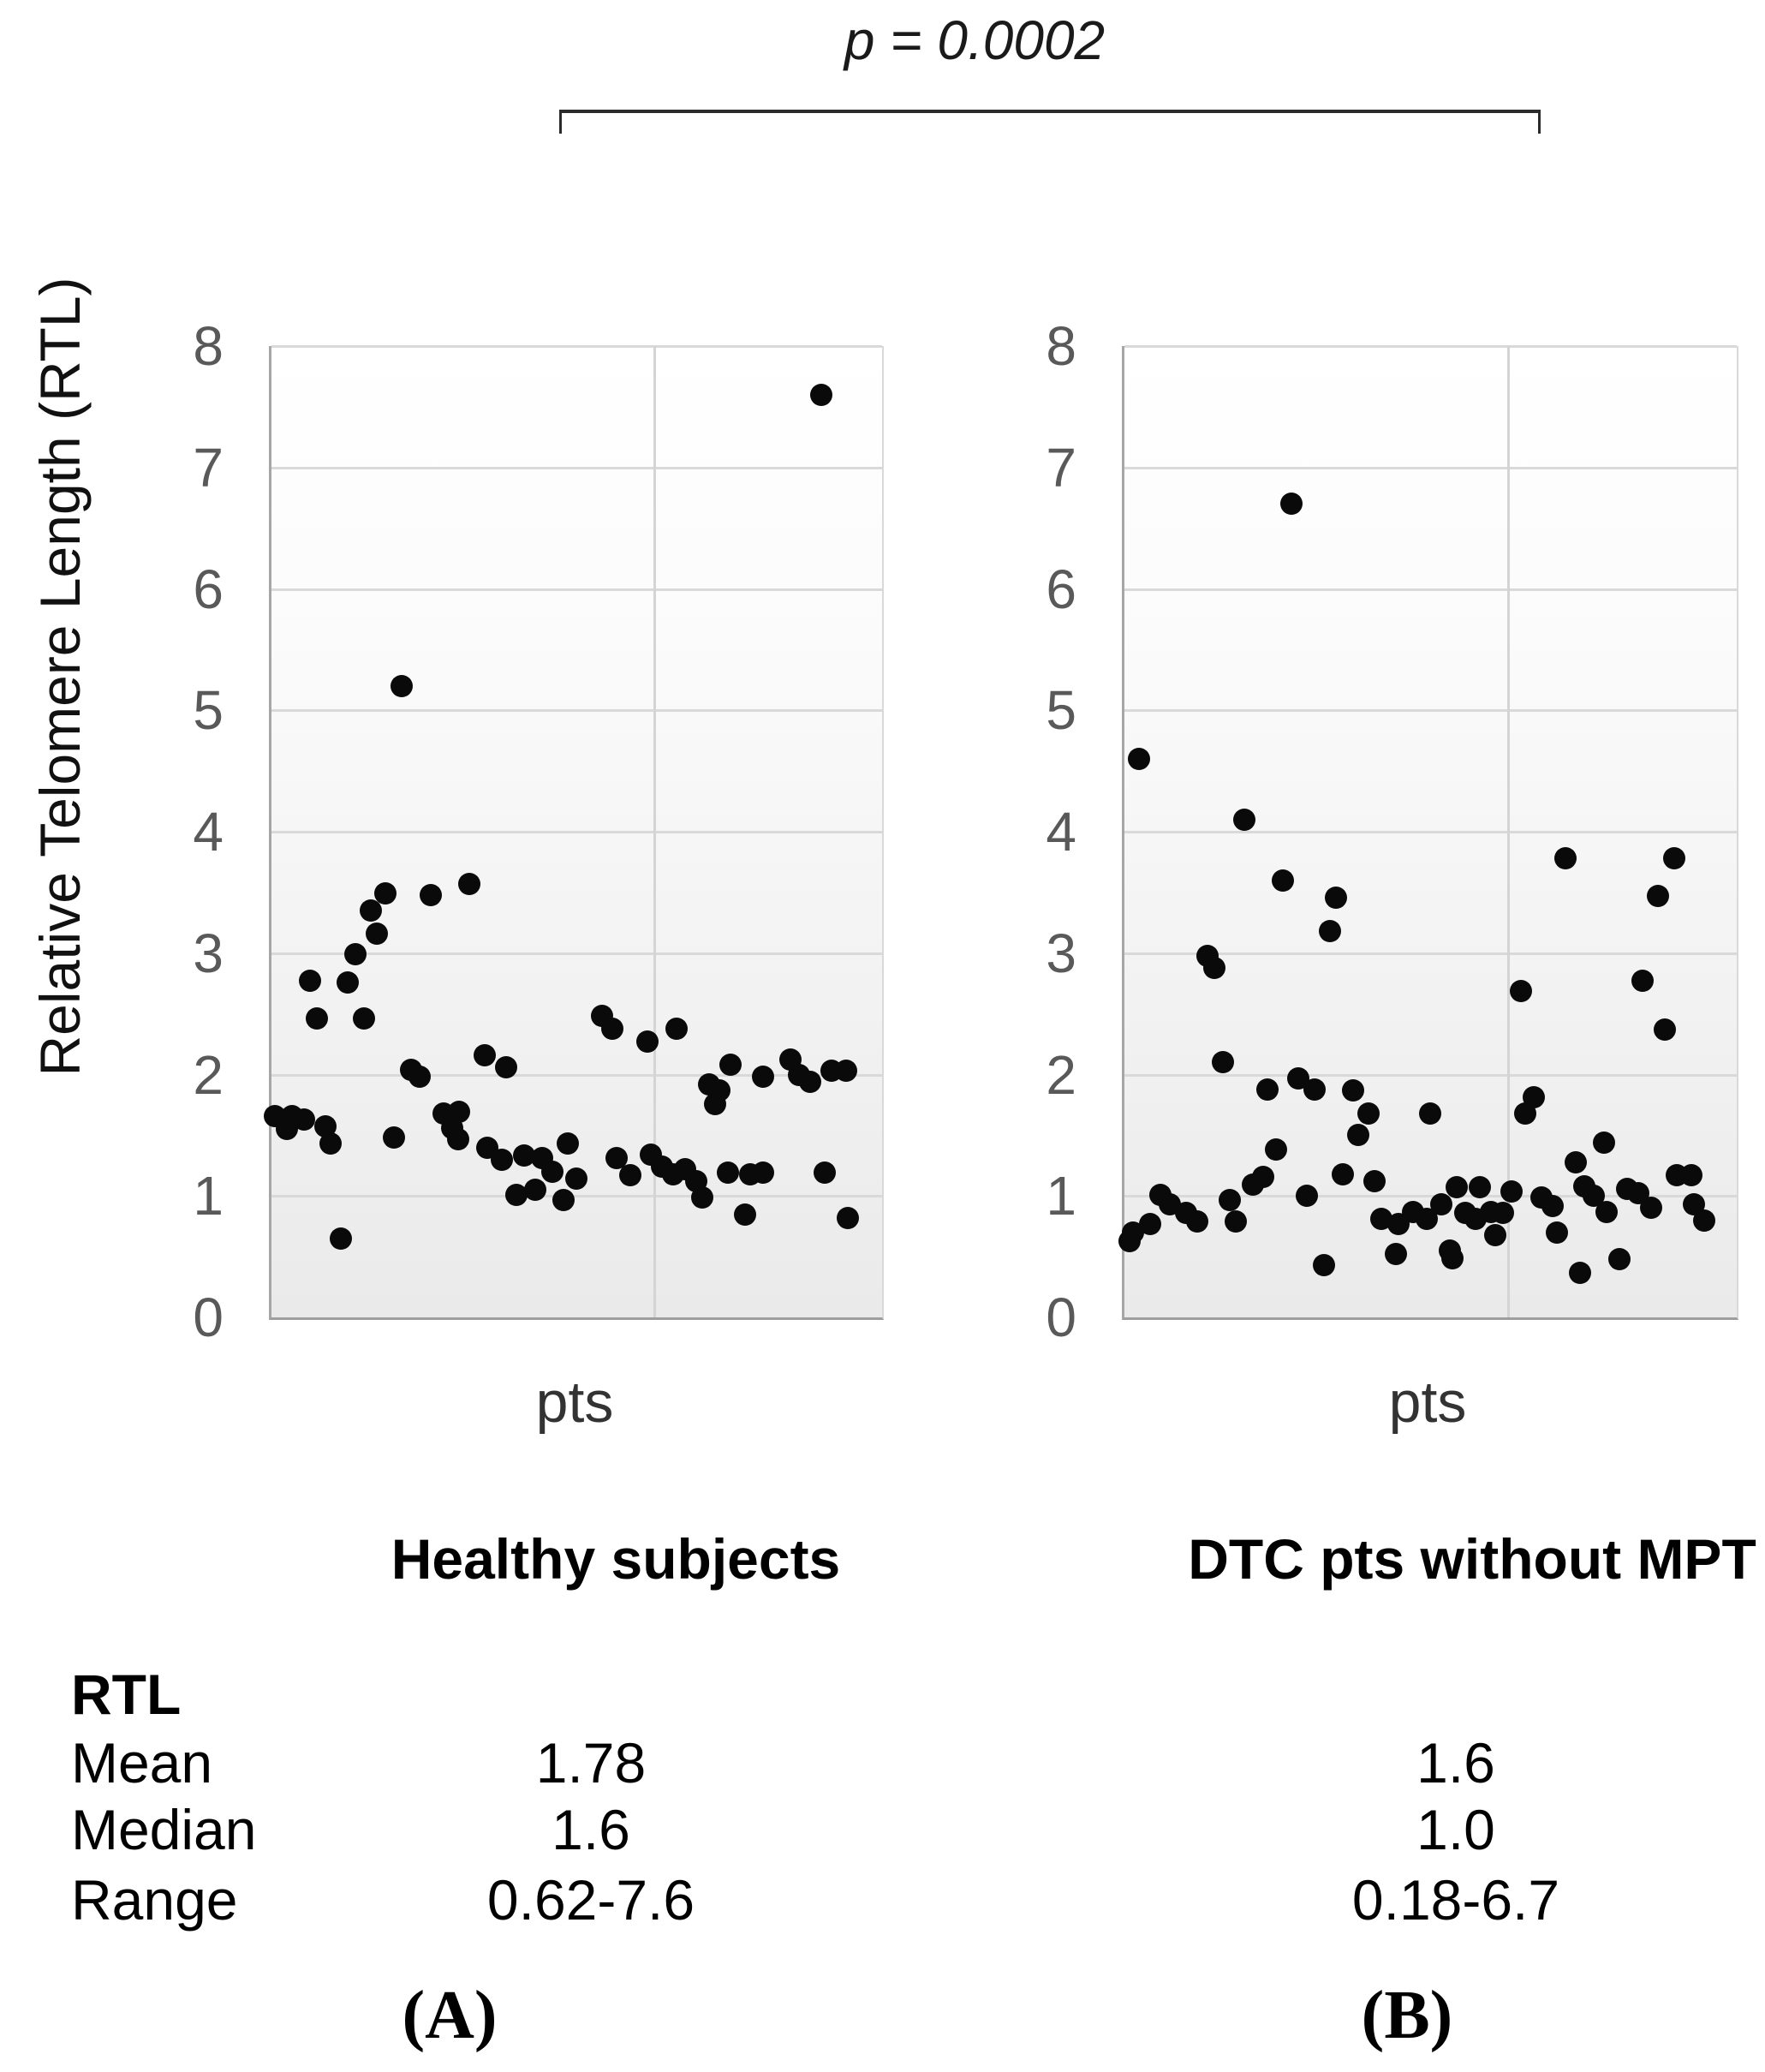 This screenshot has width=1765, height=2072. Describe the element at coordinates (1427, 1402) in the screenshot. I see `panel-b-x-label: pts` at that location.